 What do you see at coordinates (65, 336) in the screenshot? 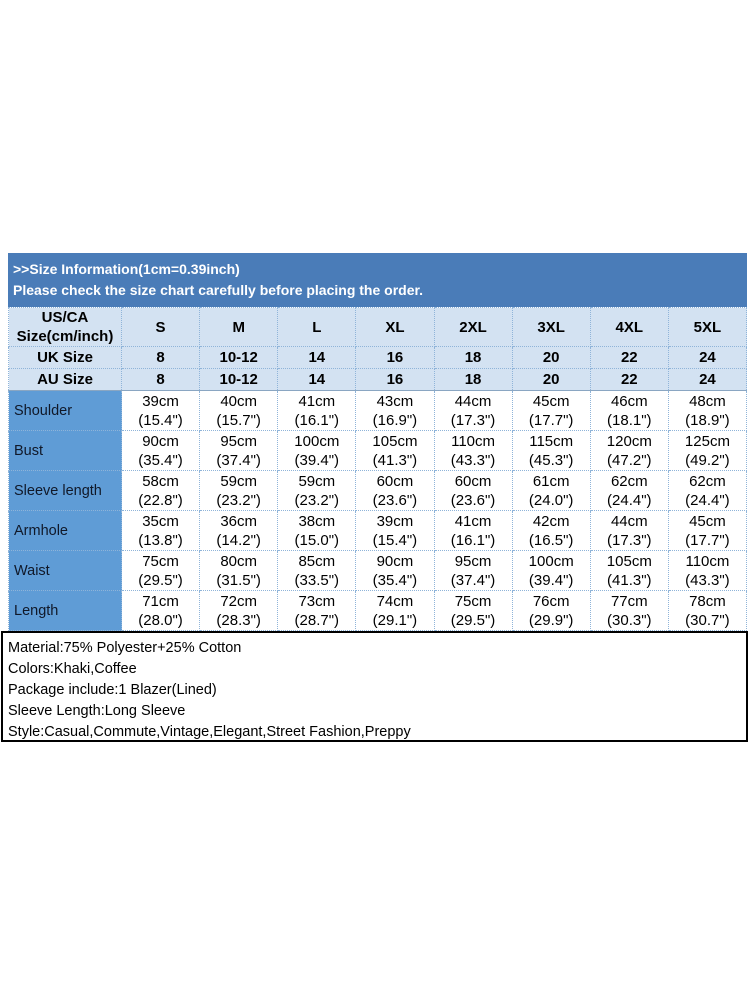
I see `corner-line2: Size(cm/inch)` at bounding box center [65, 336].